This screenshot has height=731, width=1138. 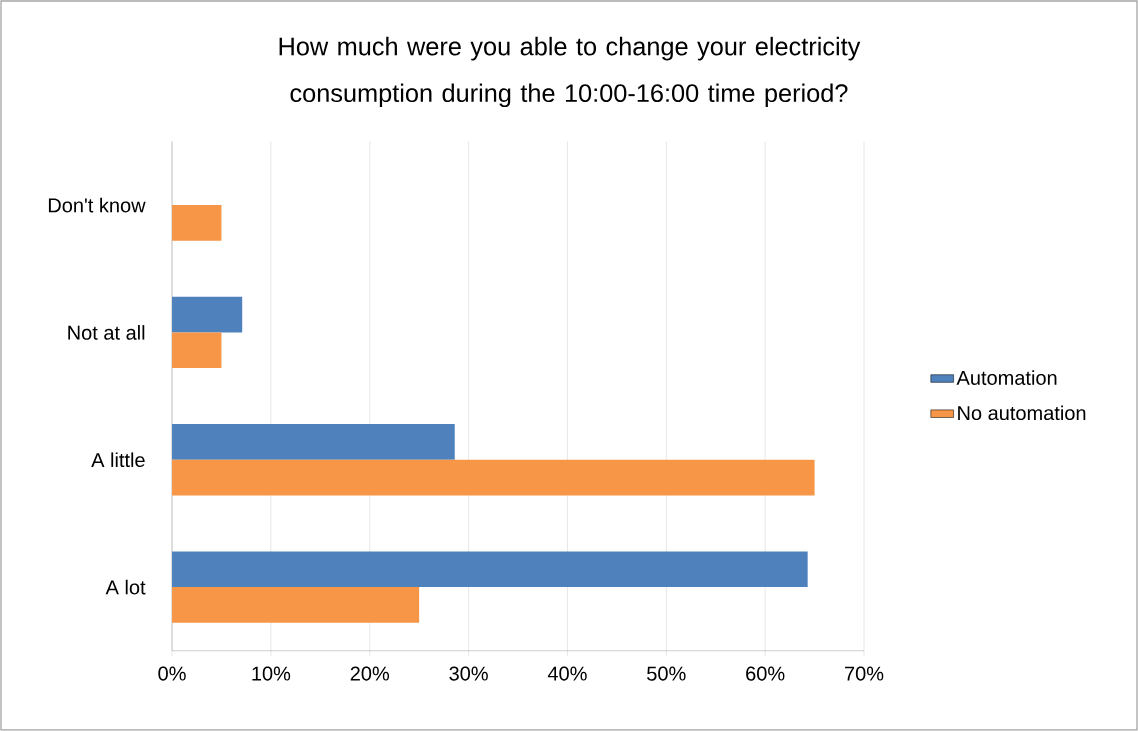 I want to click on y-tick-label: Not at all, so click(x=106, y=332).